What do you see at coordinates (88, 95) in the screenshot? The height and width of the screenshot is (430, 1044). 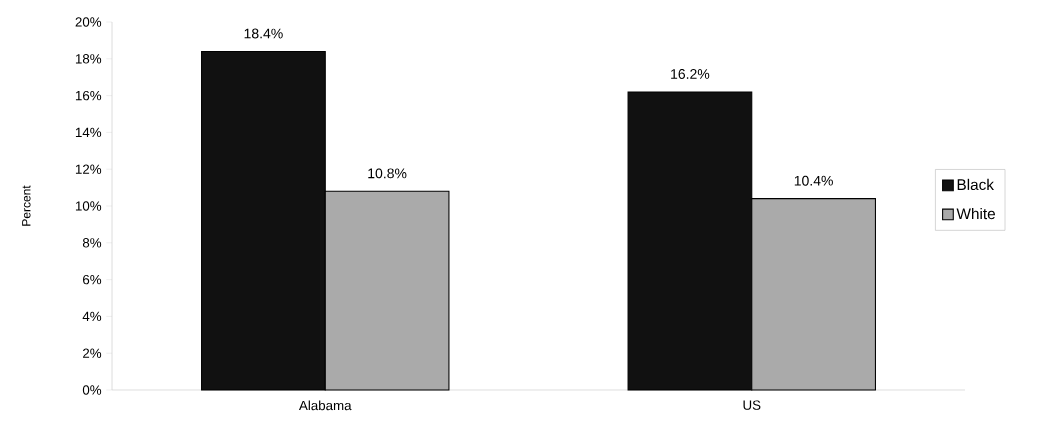 I see `y-tick-label: 16%` at bounding box center [88, 95].